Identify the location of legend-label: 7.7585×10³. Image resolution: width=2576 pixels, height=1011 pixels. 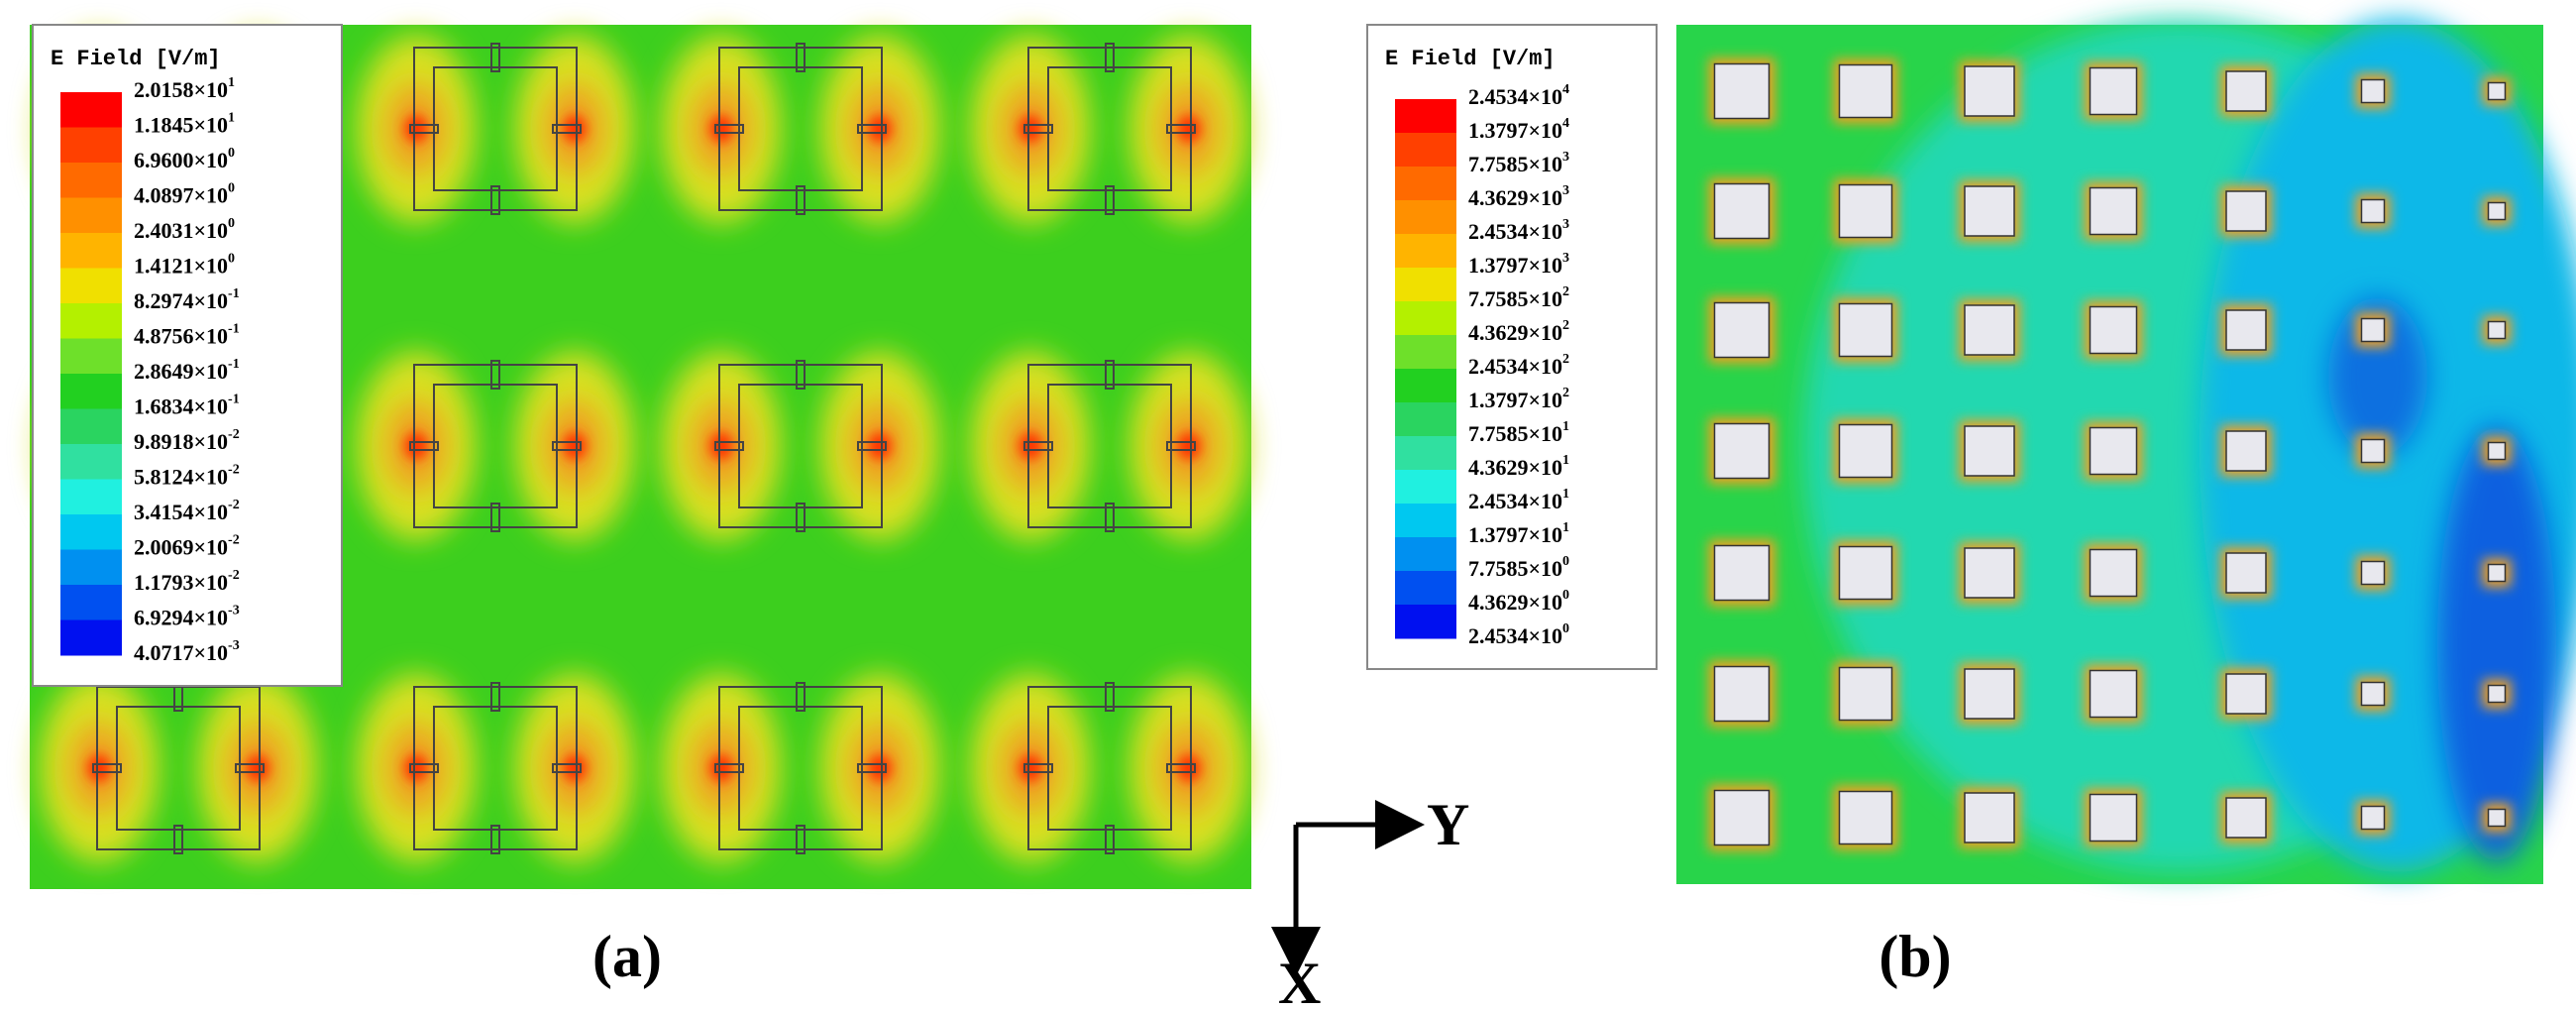
(1518, 163).